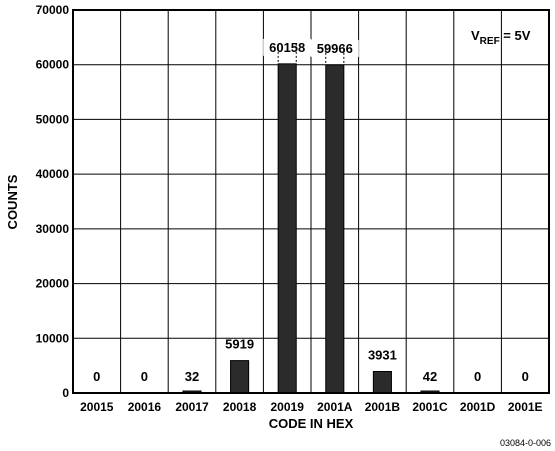 The width and height of the screenshot is (555, 451). I want to click on vref-rest: = 5V, so click(515, 35).